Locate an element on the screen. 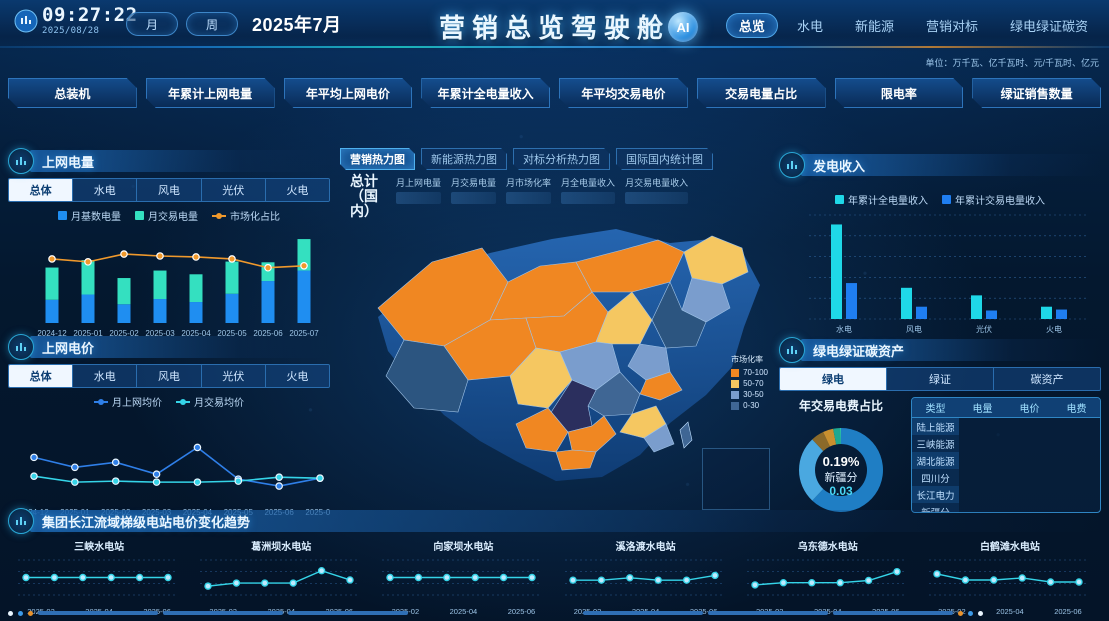  period-month-button: 月 is located at coordinates (152, 24).